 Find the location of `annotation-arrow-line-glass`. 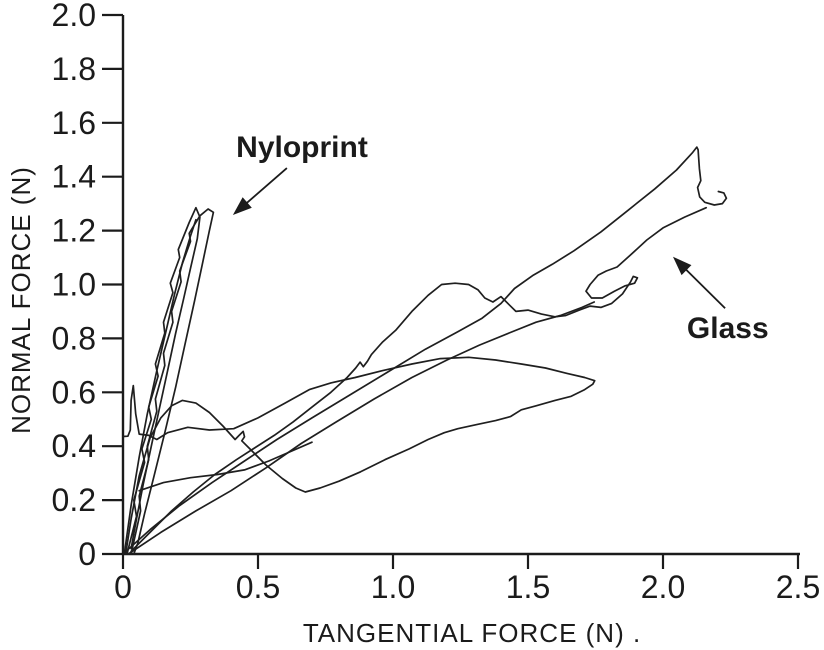

annotation-arrow-line-glass is located at coordinates (704, 287).